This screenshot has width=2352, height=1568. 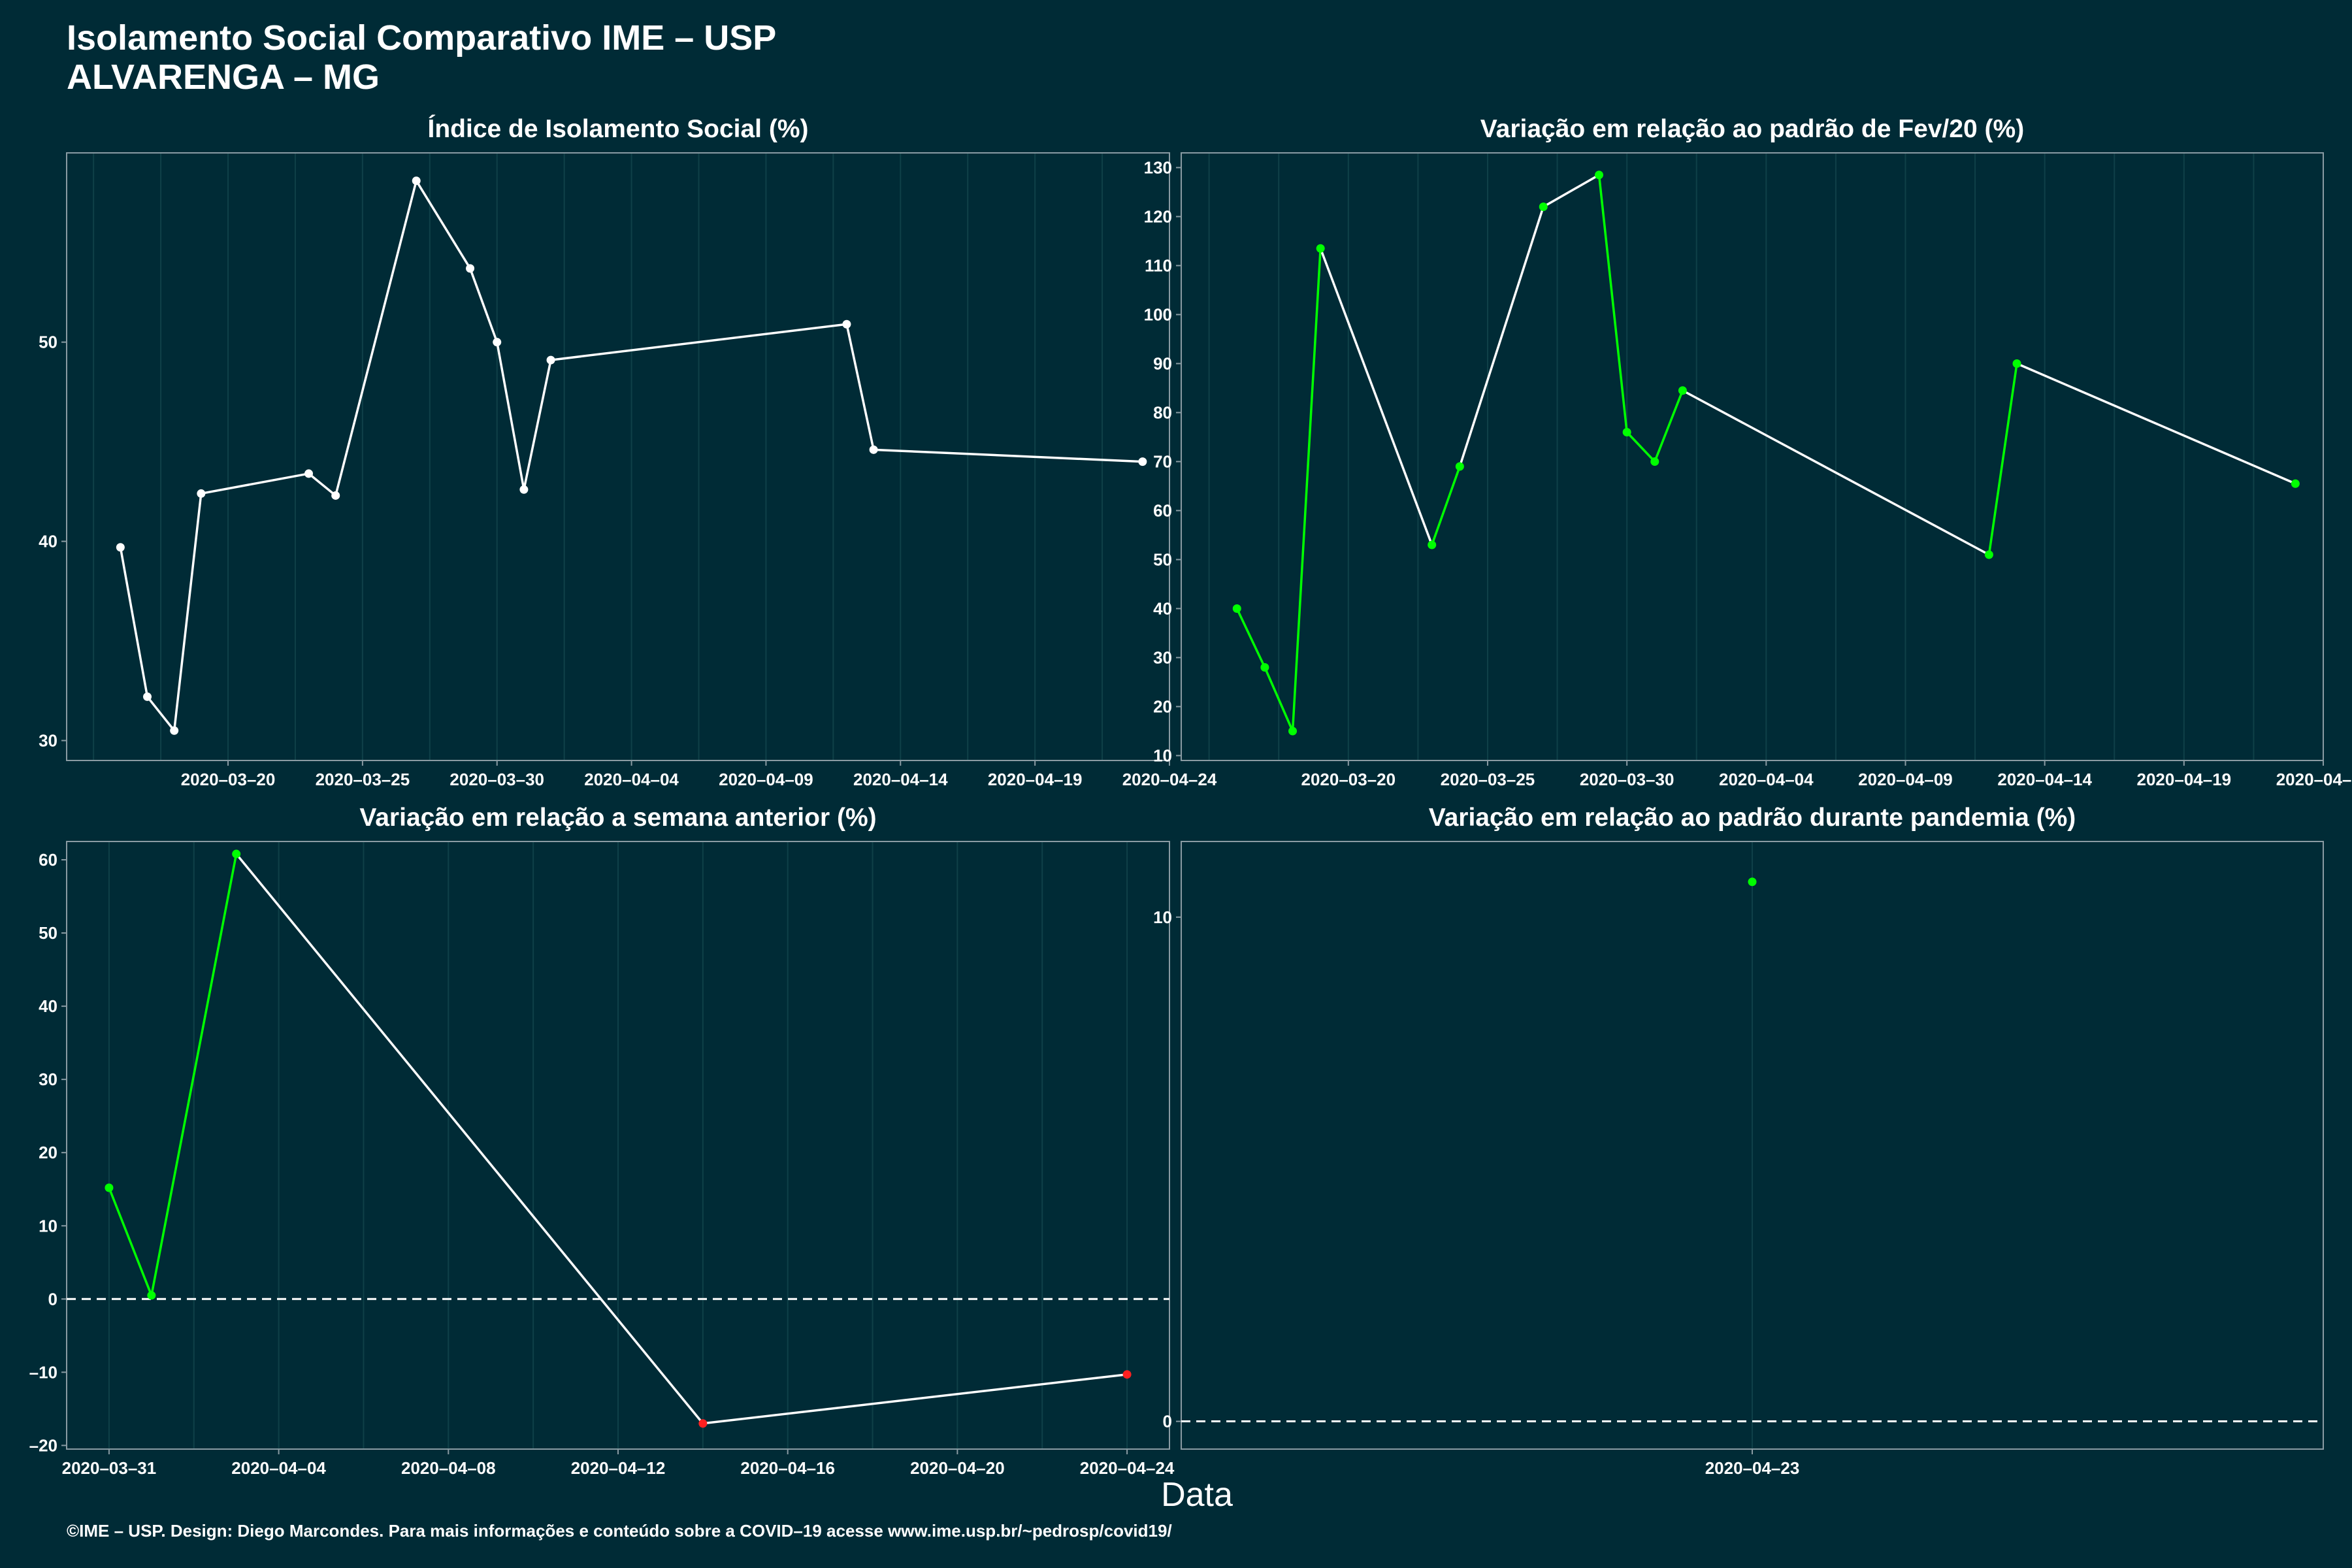 What do you see at coordinates (618, 128) in the screenshot?
I see `panel-title: Índice de Isolamento Social (%)` at bounding box center [618, 128].